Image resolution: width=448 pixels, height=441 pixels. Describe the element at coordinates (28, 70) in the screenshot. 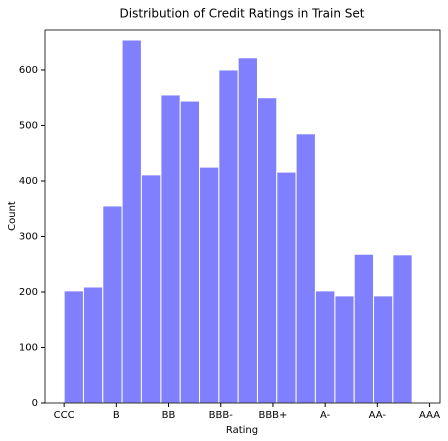

I see `y-tick-label: 600` at that location.